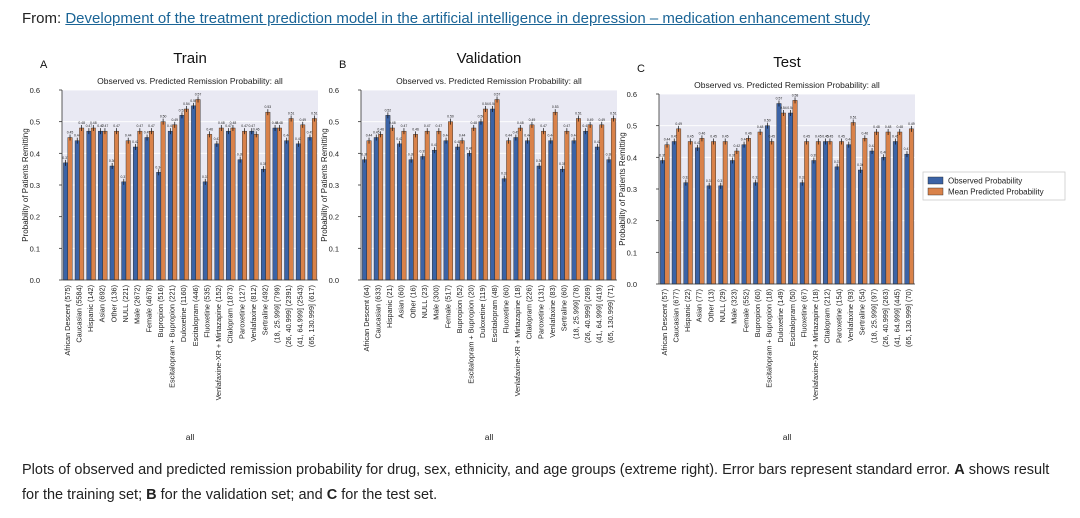 This screenshot has height=518, width=1080. I want to click on y-tick-label: 0.5, so click(35, 122).